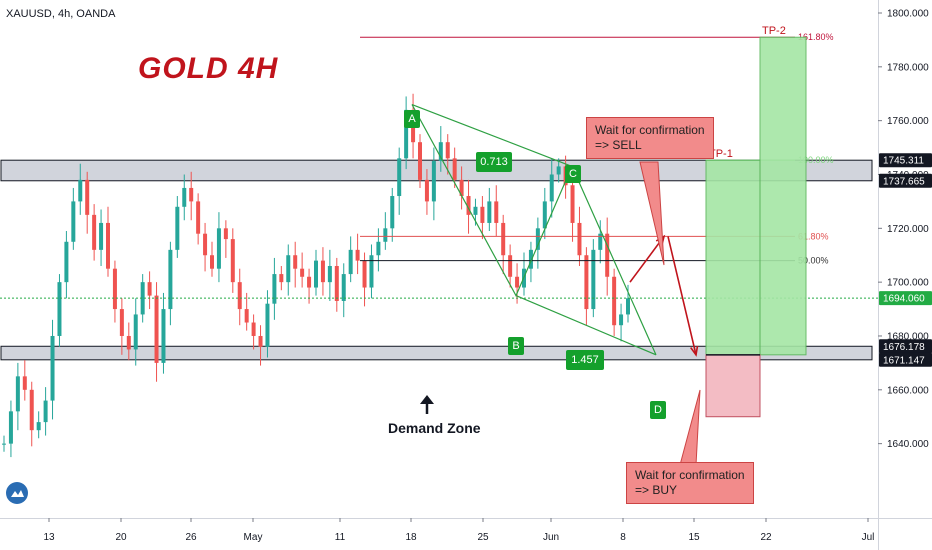 The image size is (932, 550). I want to click on tp2-box, so click(783, 196).